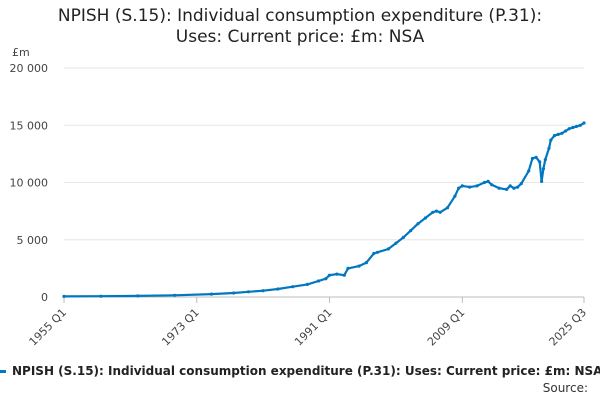  I want to click on y-tick-label: 10 000, so click(29, 183).